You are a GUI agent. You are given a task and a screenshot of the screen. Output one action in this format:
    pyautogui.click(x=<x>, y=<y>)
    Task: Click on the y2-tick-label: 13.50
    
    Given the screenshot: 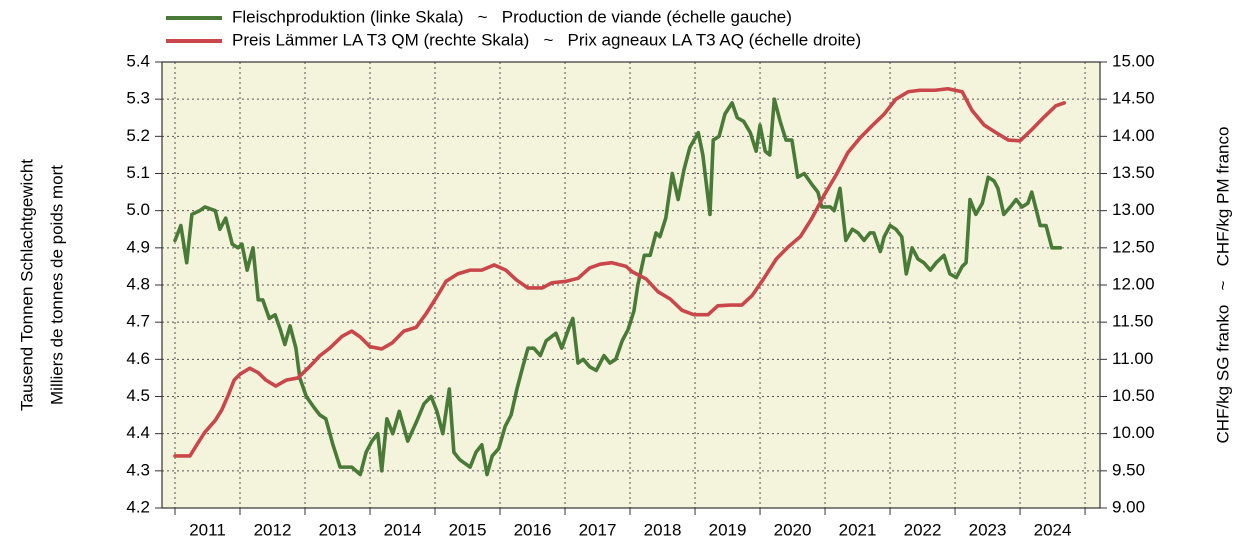 What is the action you would take?
    pyautogui.click(x=1133, y=172)
    